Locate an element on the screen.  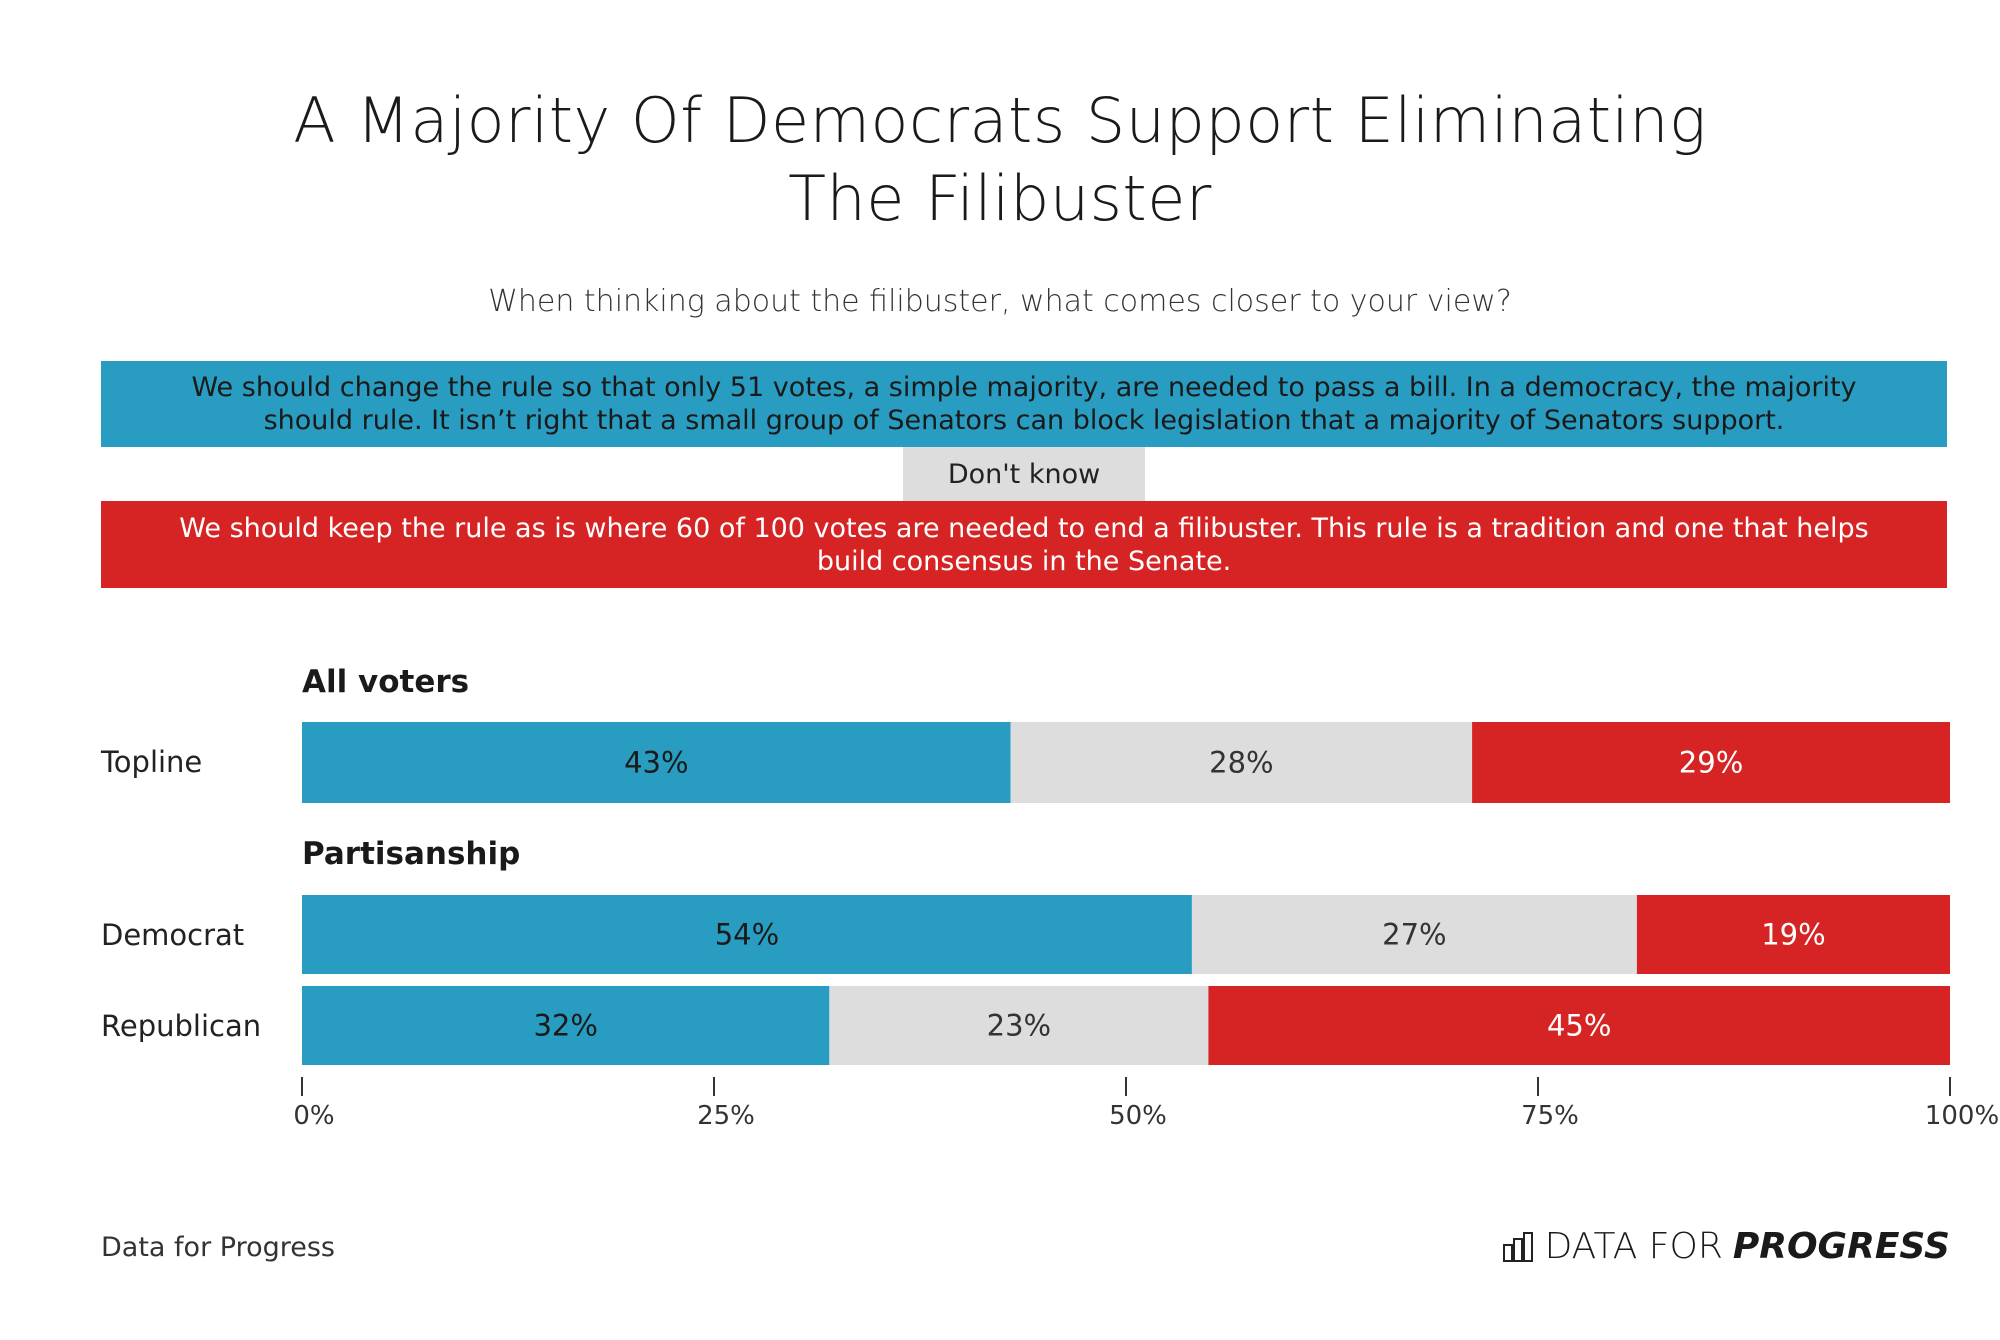
legend-dont-know: Don't know is located at coordinates (1024, 474).